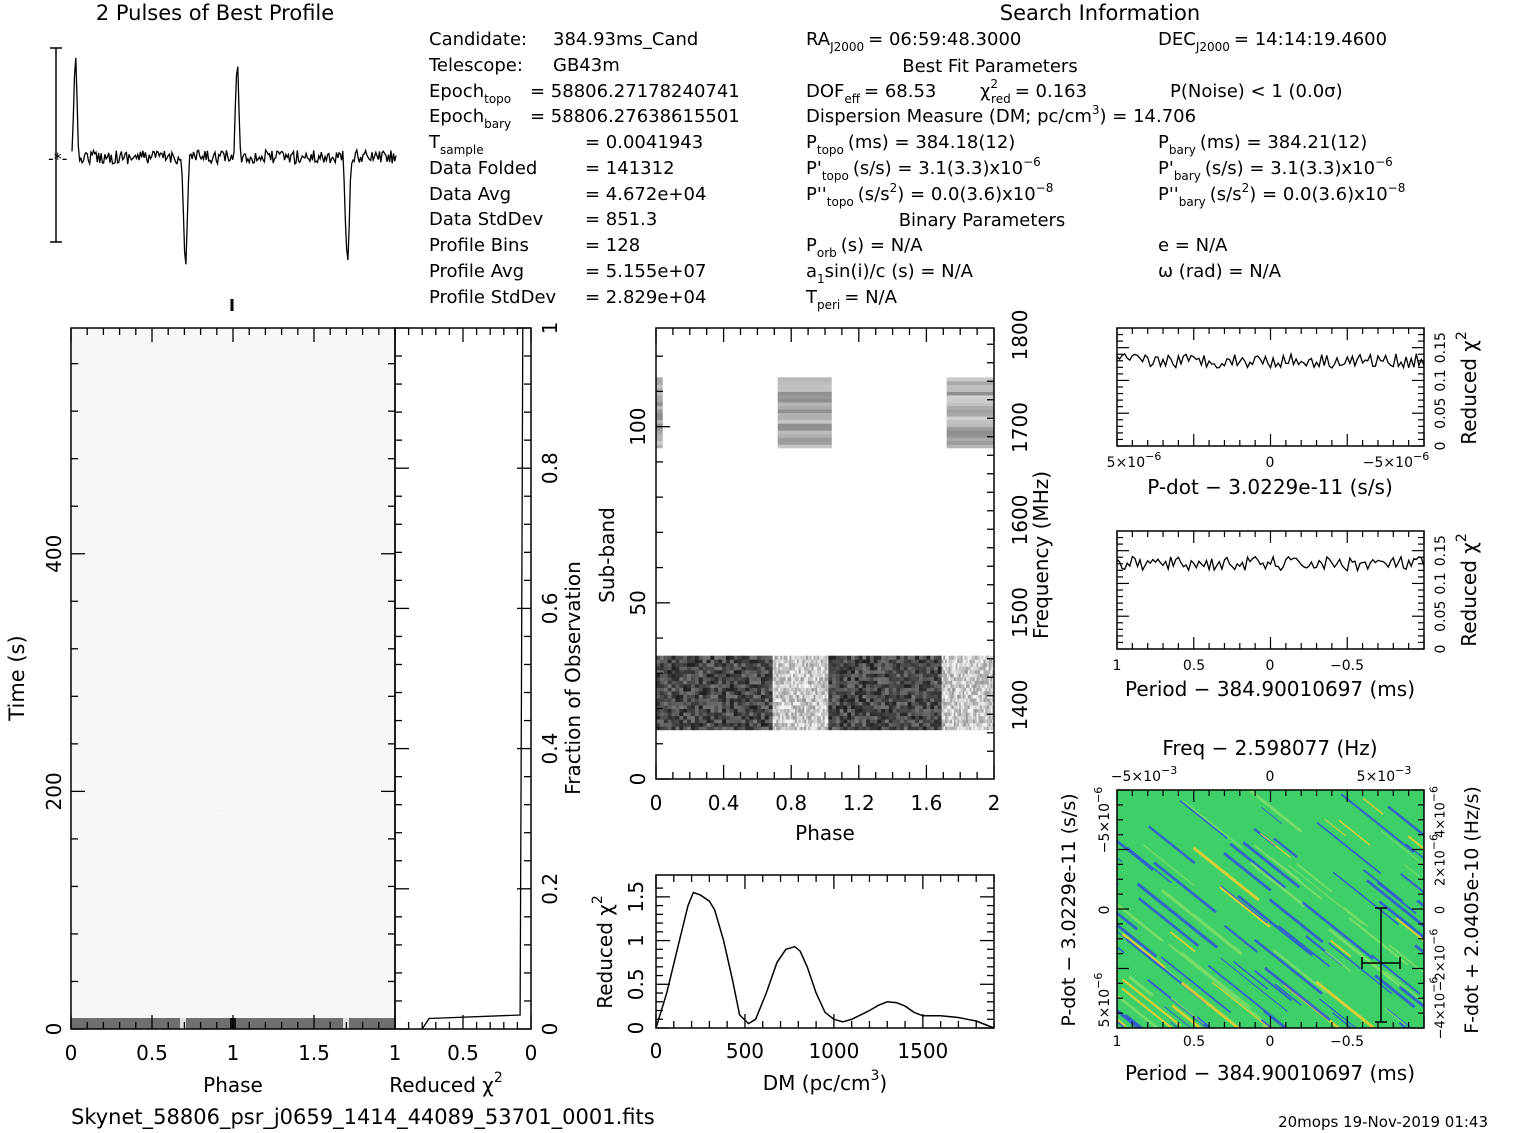  I want to click on data-stddev-value: = 851.3, so click(621, 219).